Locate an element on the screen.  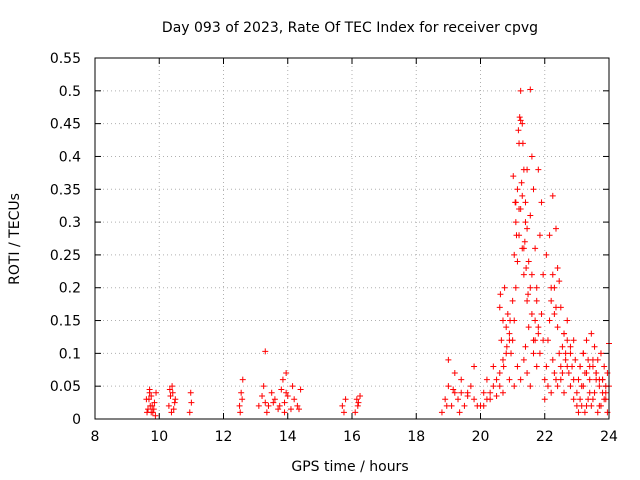
y-tick-label: 0.2 is located at coordinates (70, 289).